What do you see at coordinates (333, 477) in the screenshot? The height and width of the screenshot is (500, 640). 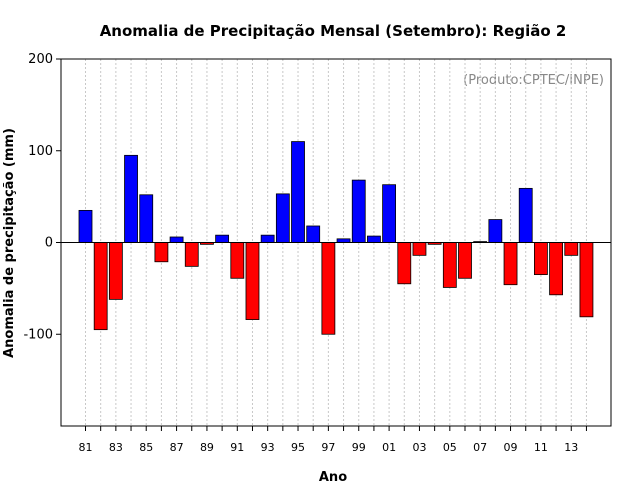 I see `x-axis-label: Ano` at bounding box center [333, 477].